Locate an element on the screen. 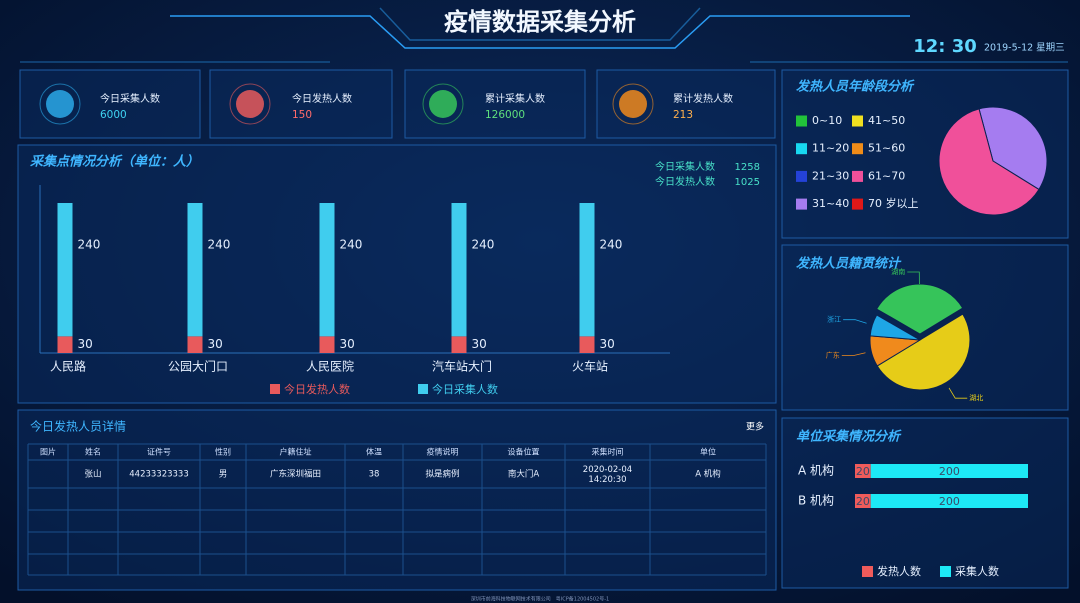 This screenshot has height=603, width=1080. table-cell: 44233323333 is located at coordinates (159, 475).